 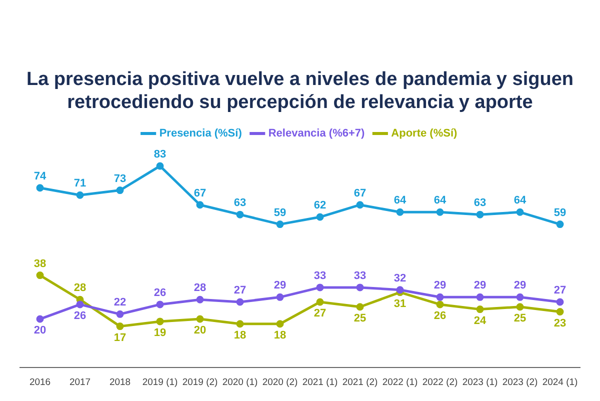 I want to click on x-tick-label: 2024 (1), so click(x=560, y=382).